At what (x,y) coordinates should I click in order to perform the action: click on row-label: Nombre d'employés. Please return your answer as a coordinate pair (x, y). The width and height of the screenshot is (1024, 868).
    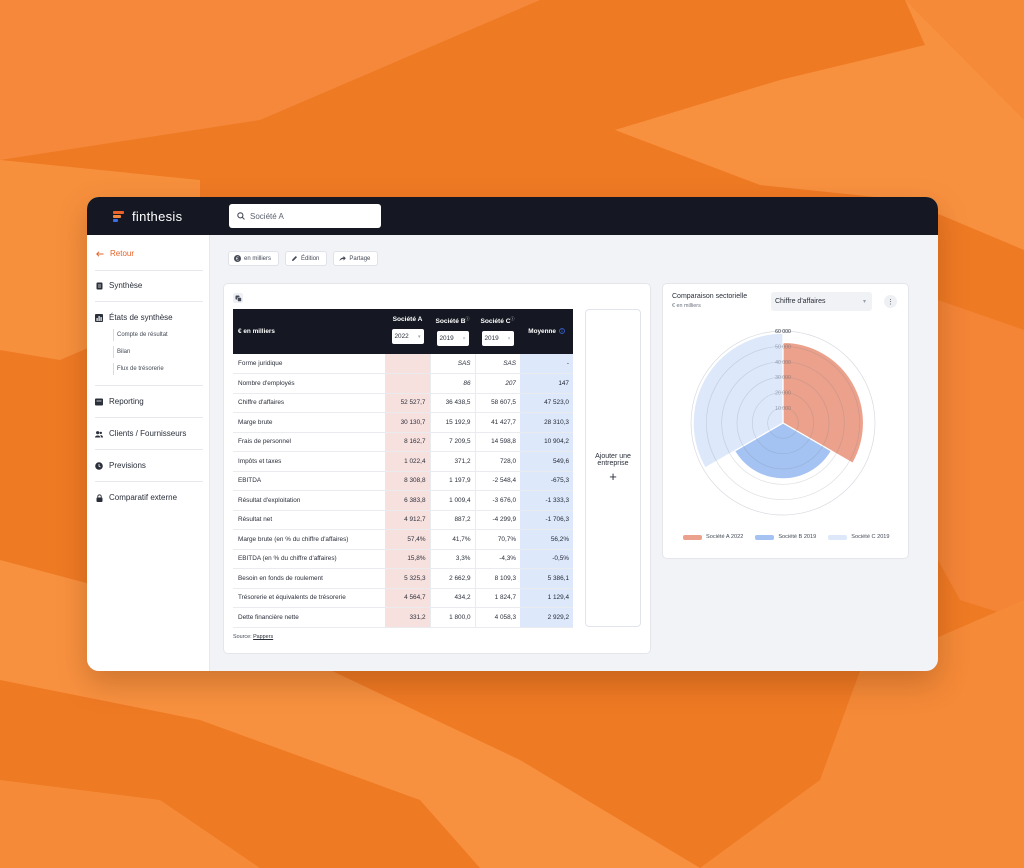
    Looking at the image, I should click on (309, 383).